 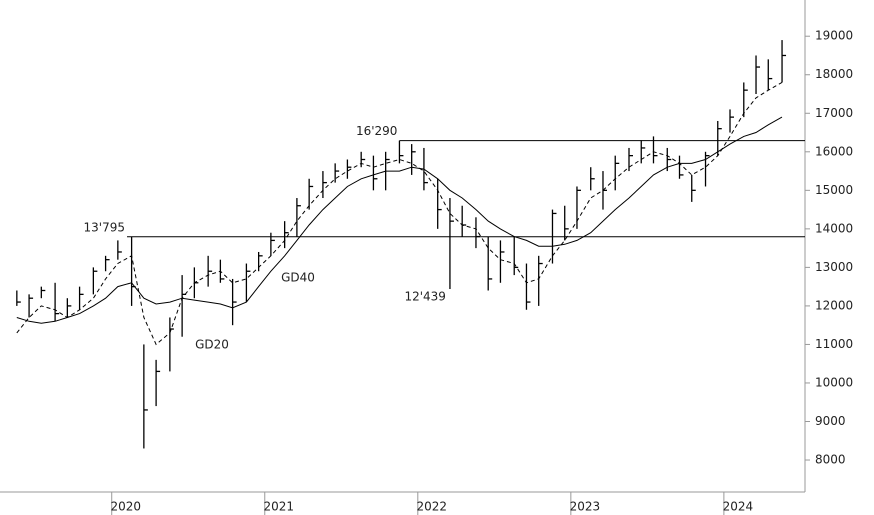 What do you see at coordinates (738, 507) in the screenshot?
I see `x-tick-label: 2024` at bounding box center [738, 507].